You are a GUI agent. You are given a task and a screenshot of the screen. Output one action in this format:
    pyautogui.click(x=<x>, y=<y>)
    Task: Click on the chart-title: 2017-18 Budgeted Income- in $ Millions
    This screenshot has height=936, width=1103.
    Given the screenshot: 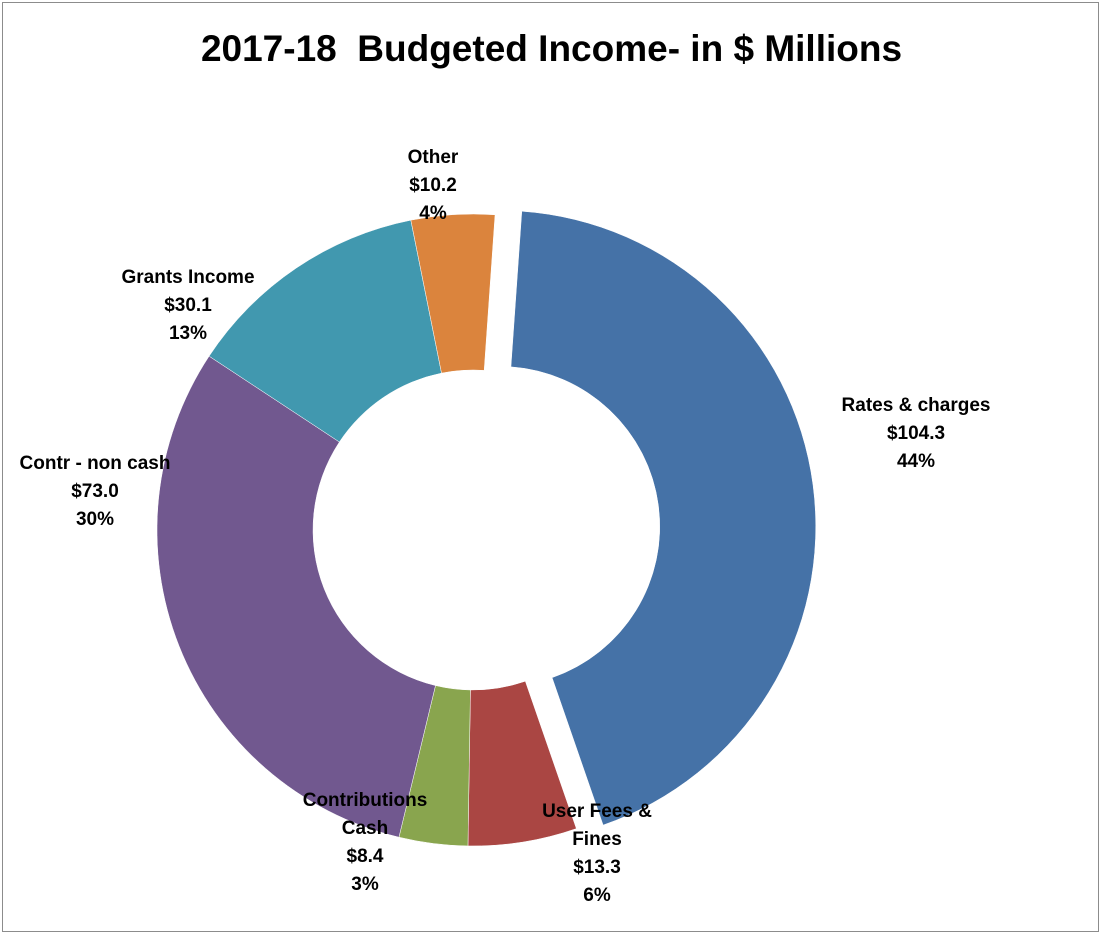 What is the action you would take?
    pyautogui.click(x=551, y=48)
    